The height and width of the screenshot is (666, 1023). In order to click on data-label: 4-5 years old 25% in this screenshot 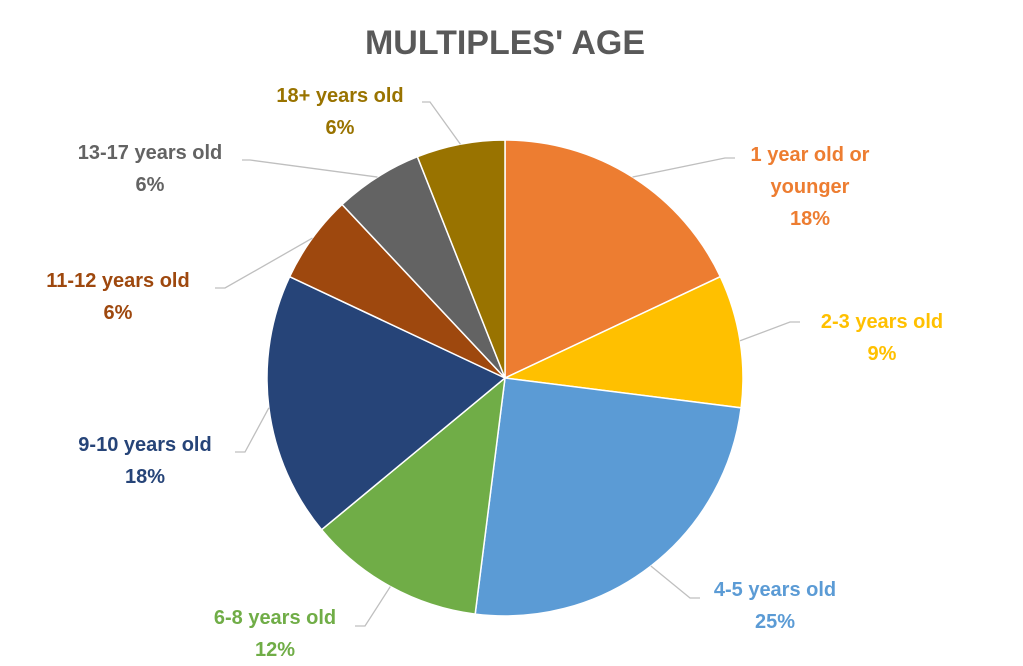, I will do `click(775, 606)`.